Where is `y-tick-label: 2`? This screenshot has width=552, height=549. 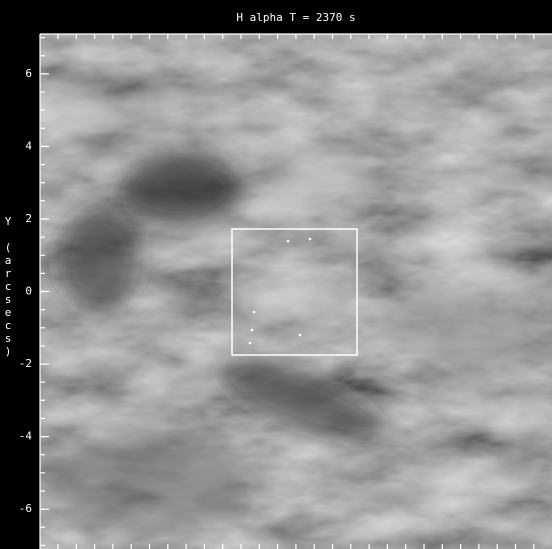 y-tick-label: 2 is located at coordinates (28, 218).